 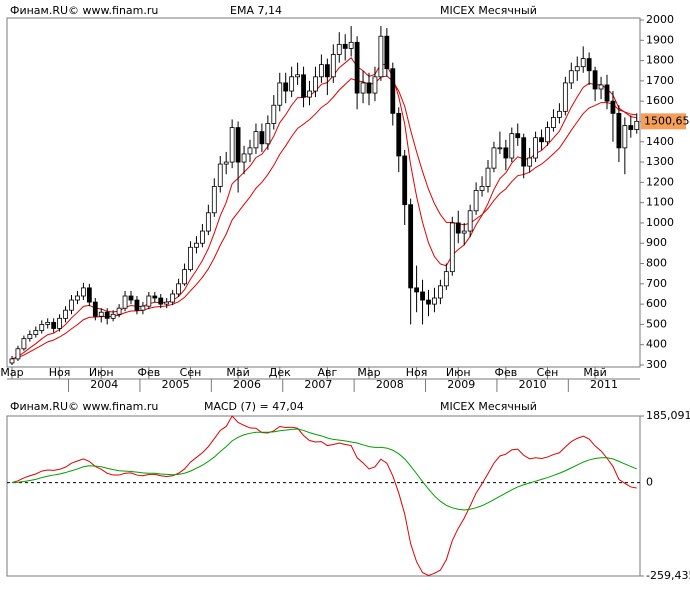 What do you see at coordinates (176, 384) in the screenshot?
I see `year-label: 2005` at bounding box center [176, 384].